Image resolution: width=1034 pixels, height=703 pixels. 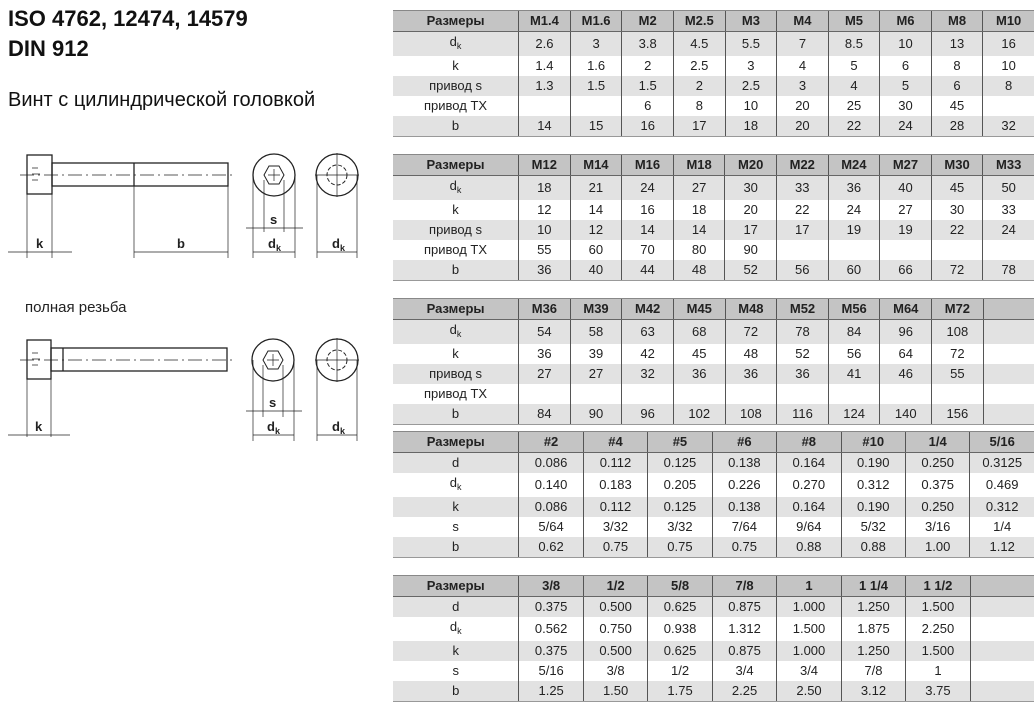 What do you see at coordinates (713, 354) in the screenshot?
I see `table-row: k 36 39 42 45 48 52 56 64 72` at bounding box center [713, 354].